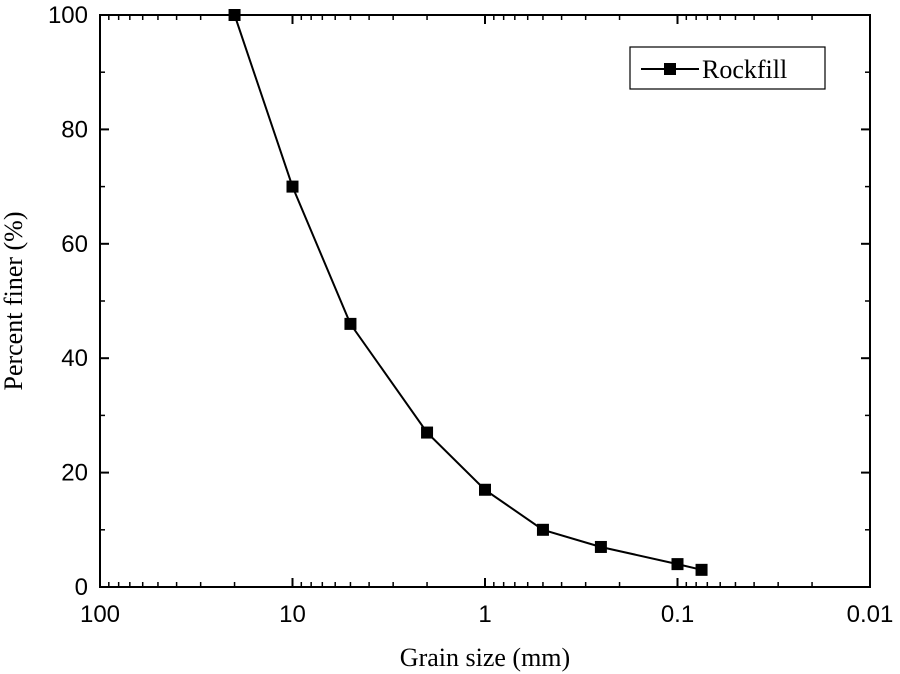 The image size is (900, 674). Describe the element at coordinates (484, 614) in the screenshot. I see `x-tick-label: 1` at that location.